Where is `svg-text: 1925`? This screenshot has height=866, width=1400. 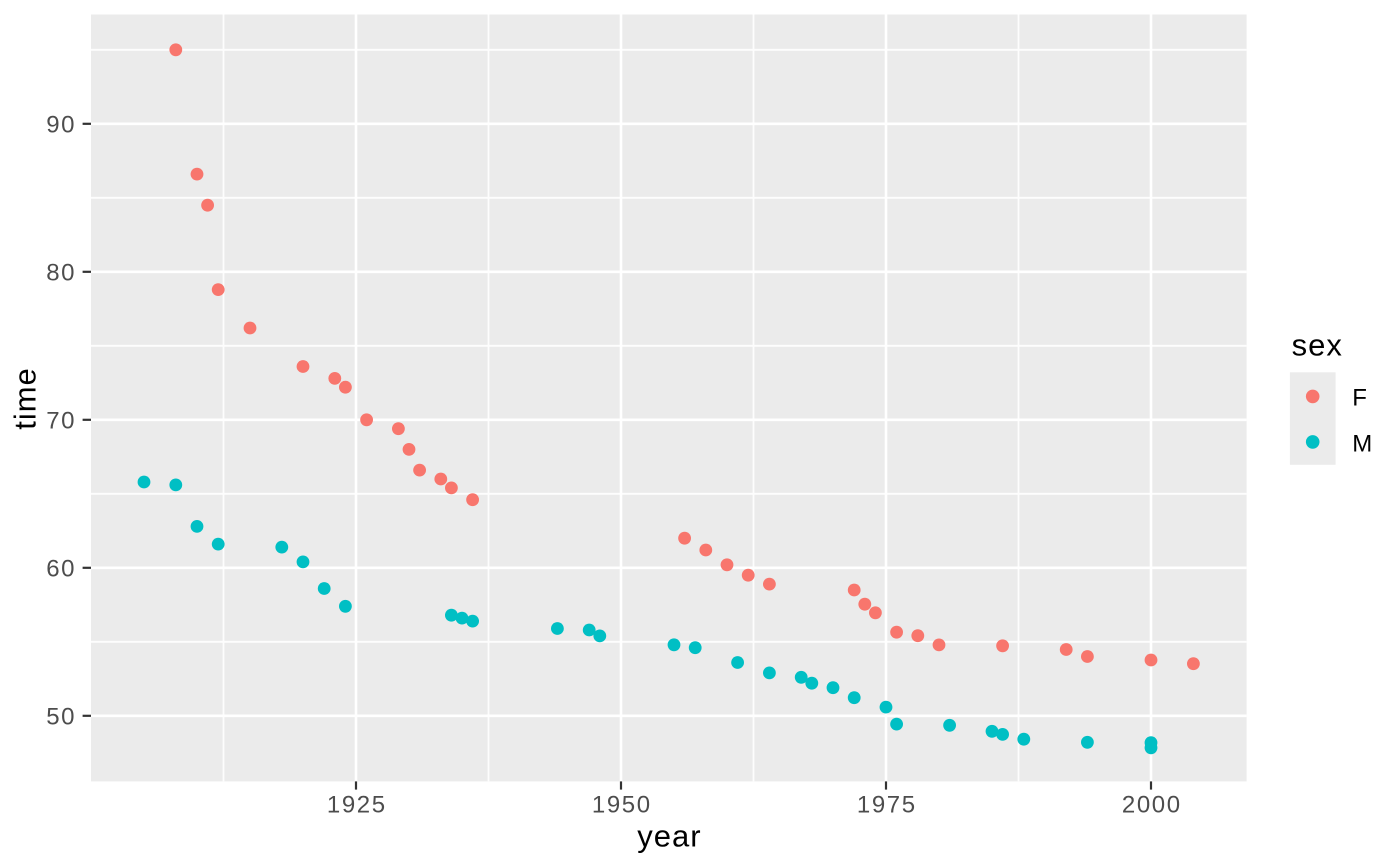 svg-text: 1925 is located at coordinates (357, 805).